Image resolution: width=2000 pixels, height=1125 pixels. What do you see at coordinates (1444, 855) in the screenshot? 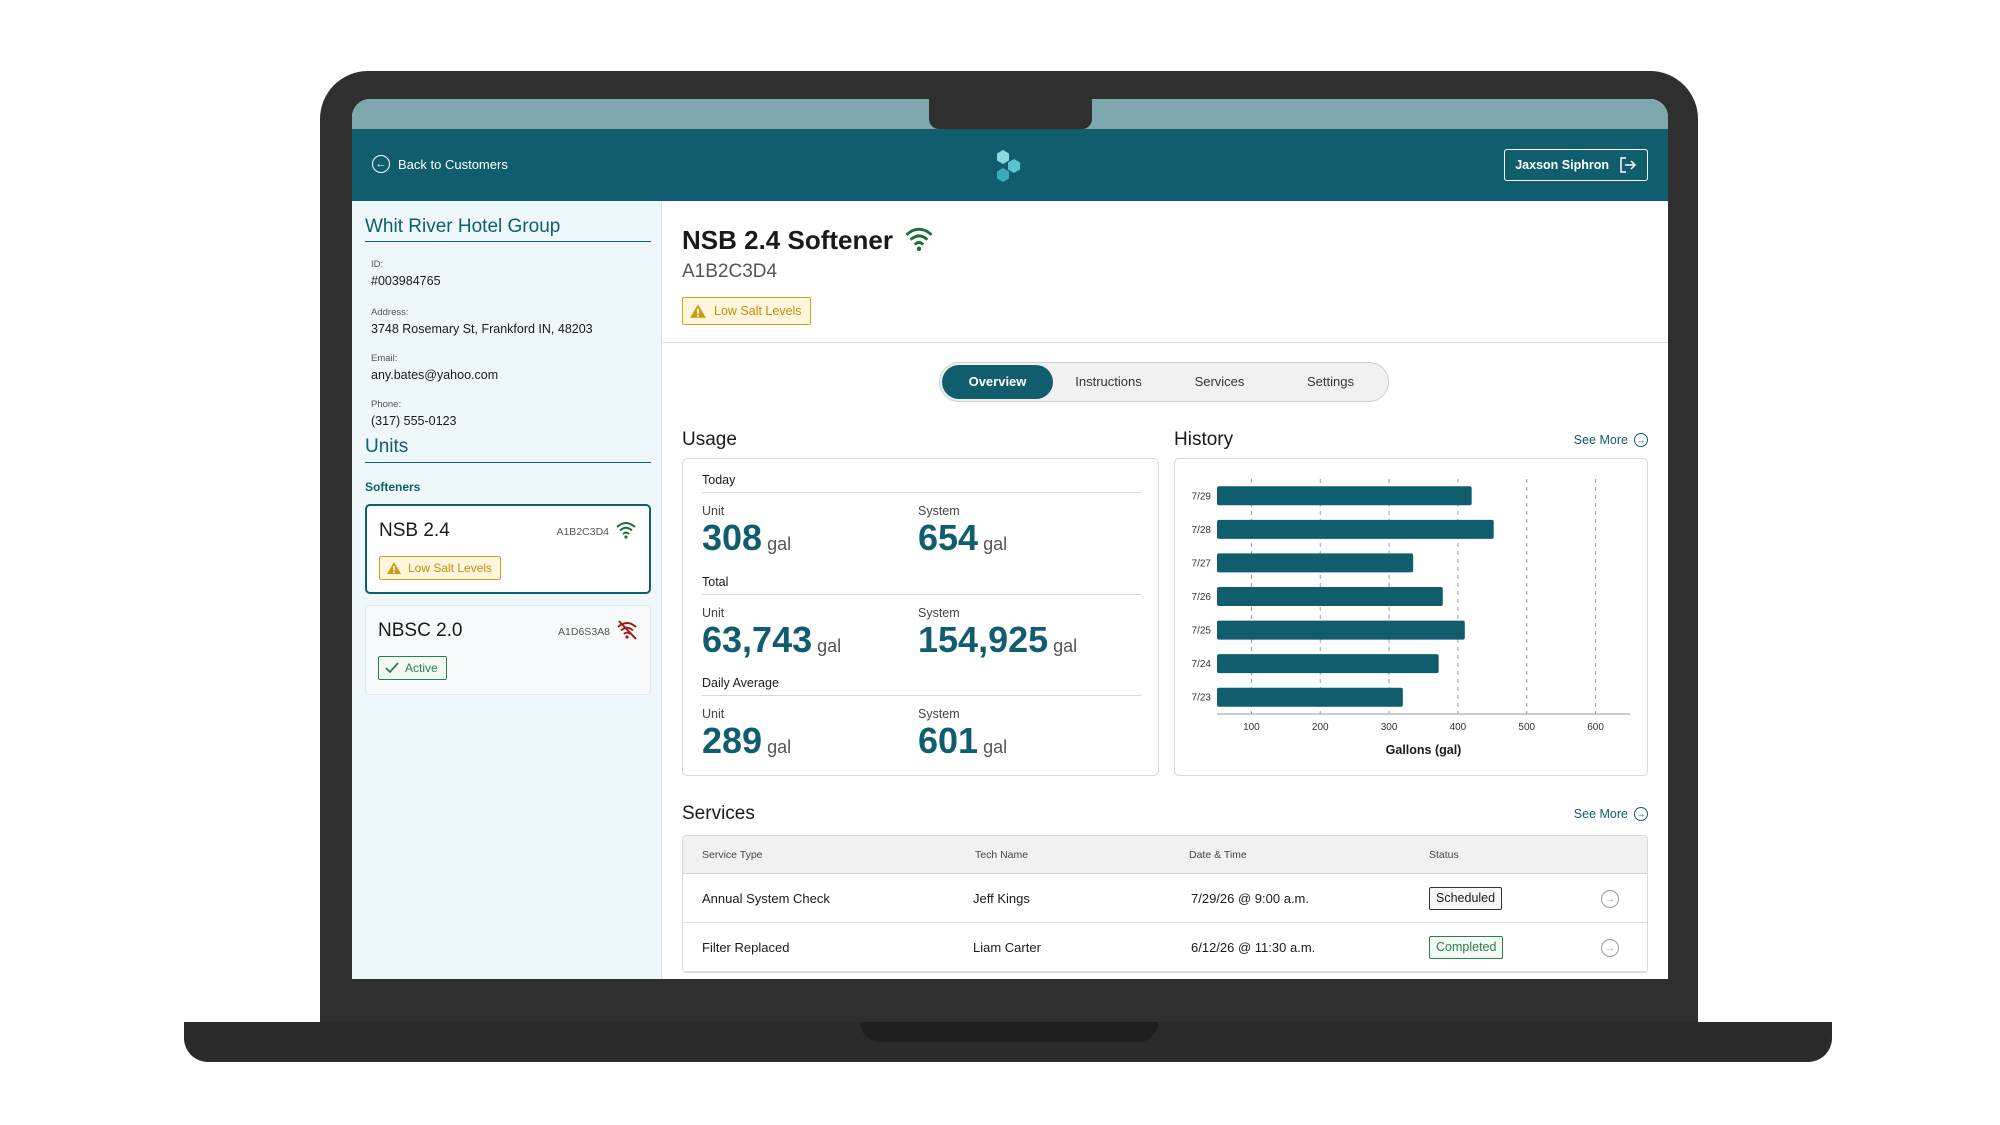
I see `column-header: Status` at bounding box center [1444, 855].